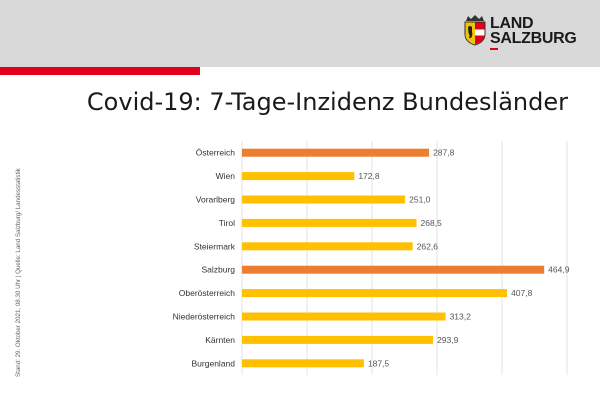 Image resolution: width=600 pixels, height=400 pixels. I want to click on category-label: Österreich, so click(215, 153).